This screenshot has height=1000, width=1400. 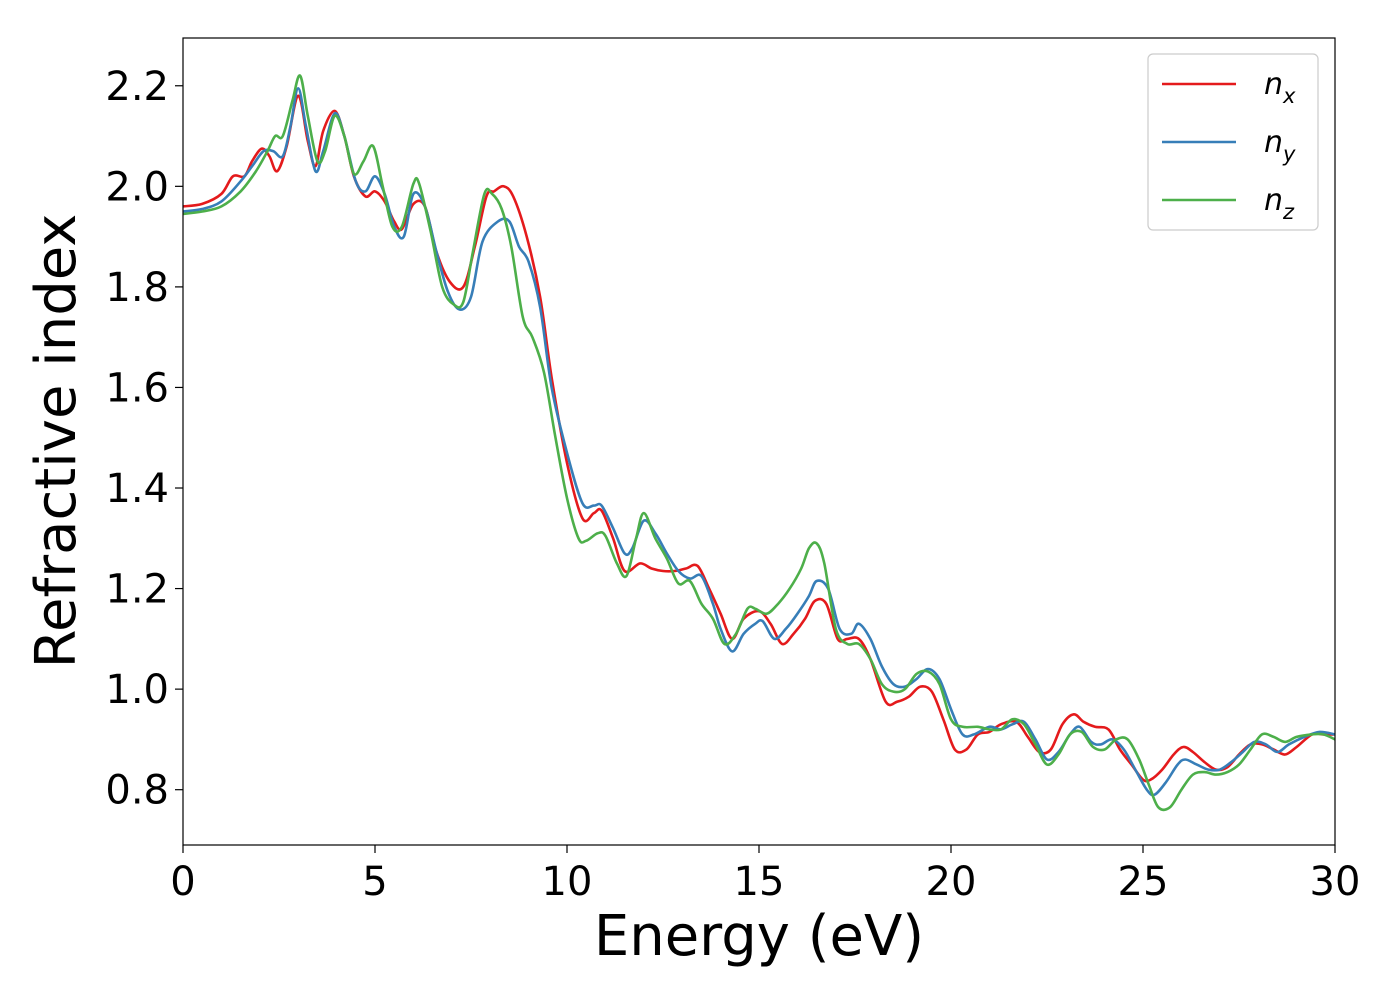 I want to click on x-tick-label: 5, so click(x=374, y=882).